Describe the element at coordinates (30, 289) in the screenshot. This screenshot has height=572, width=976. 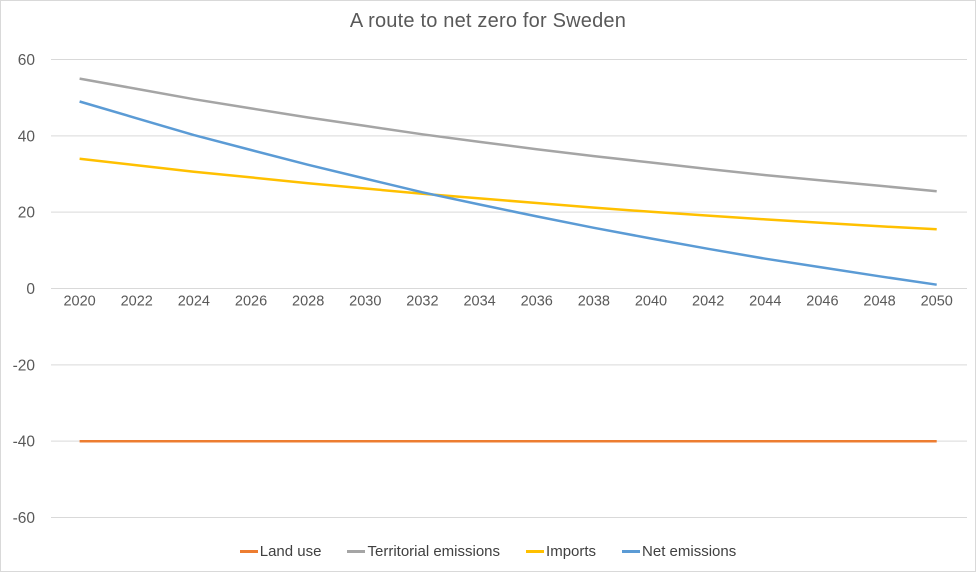
I see `y-tick-label: 0` at that location.